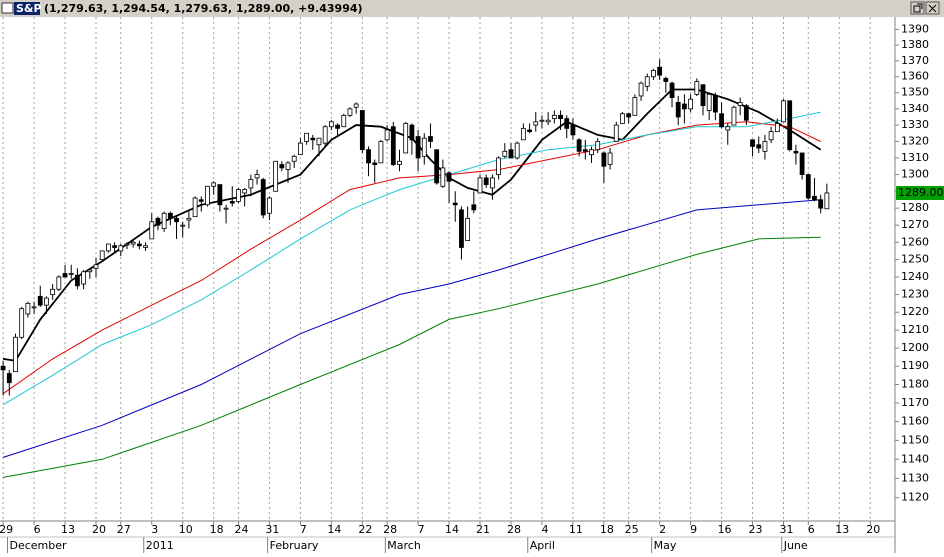  What do you see at coordinates (915, 439) in the screenshot?
I see `y-tick-label: 1150` at bounding box center [915, 439].